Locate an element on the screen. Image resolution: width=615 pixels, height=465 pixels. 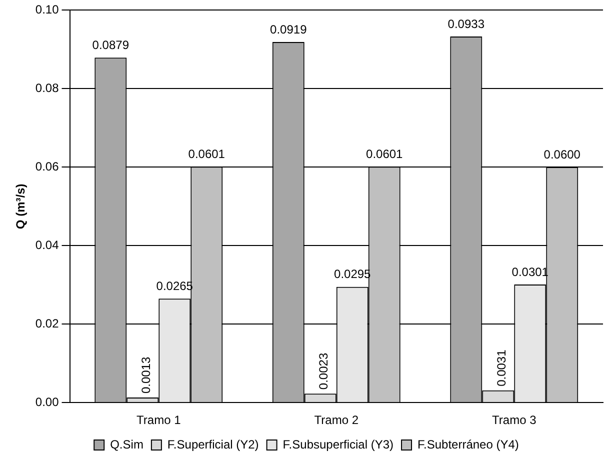
y-tick-label: 0.00 is located at coordinates (47, 401).